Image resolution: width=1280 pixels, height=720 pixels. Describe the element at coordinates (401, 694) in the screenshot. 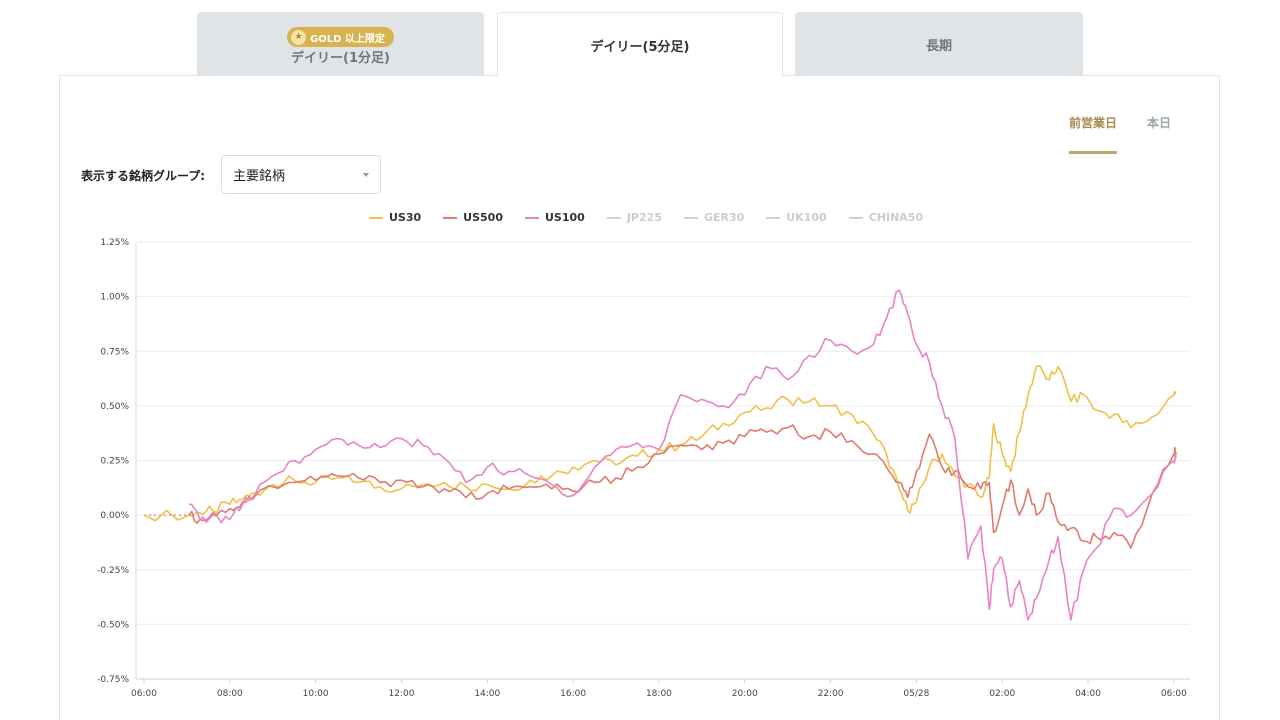

I see `x-tick-label: 12:00` at that location.